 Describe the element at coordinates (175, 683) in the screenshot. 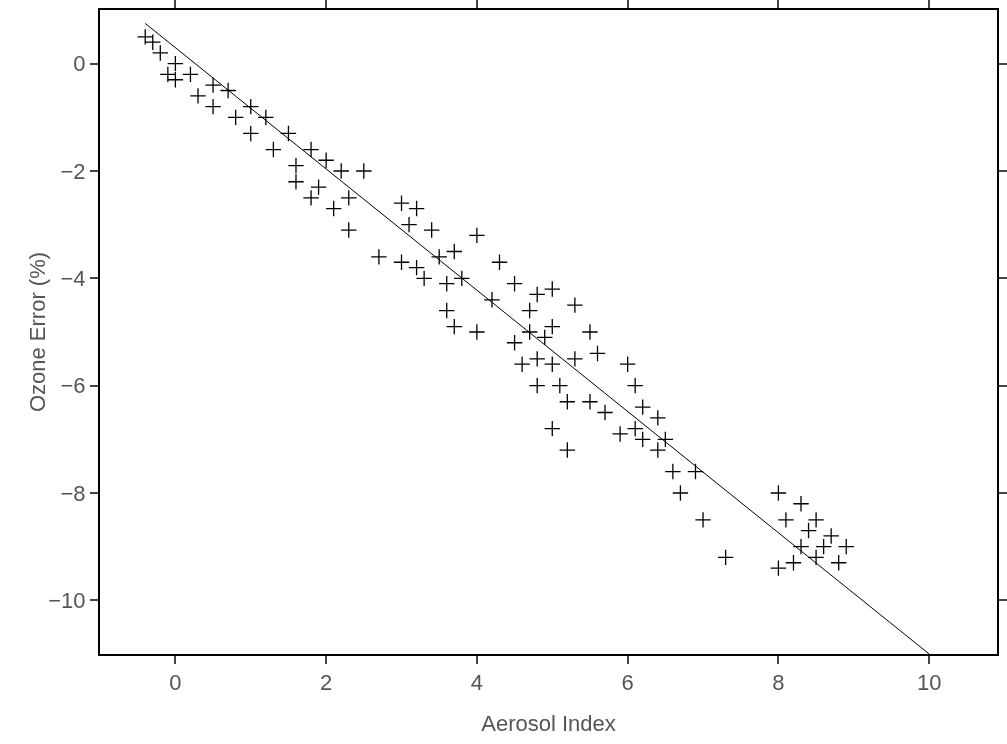

I see `x-tick-label: 0` at that location.